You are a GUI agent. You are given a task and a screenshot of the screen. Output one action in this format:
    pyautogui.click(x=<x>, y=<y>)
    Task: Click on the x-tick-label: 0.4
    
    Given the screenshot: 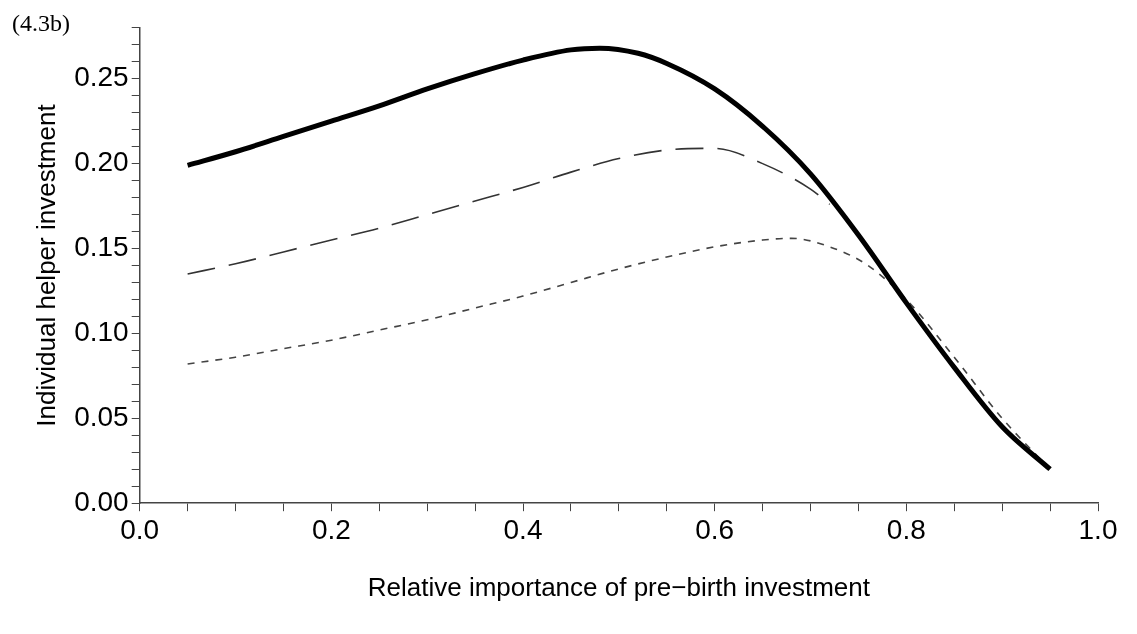 What is the action you would take?
    pyautogui.click(x=523, y=529)
    